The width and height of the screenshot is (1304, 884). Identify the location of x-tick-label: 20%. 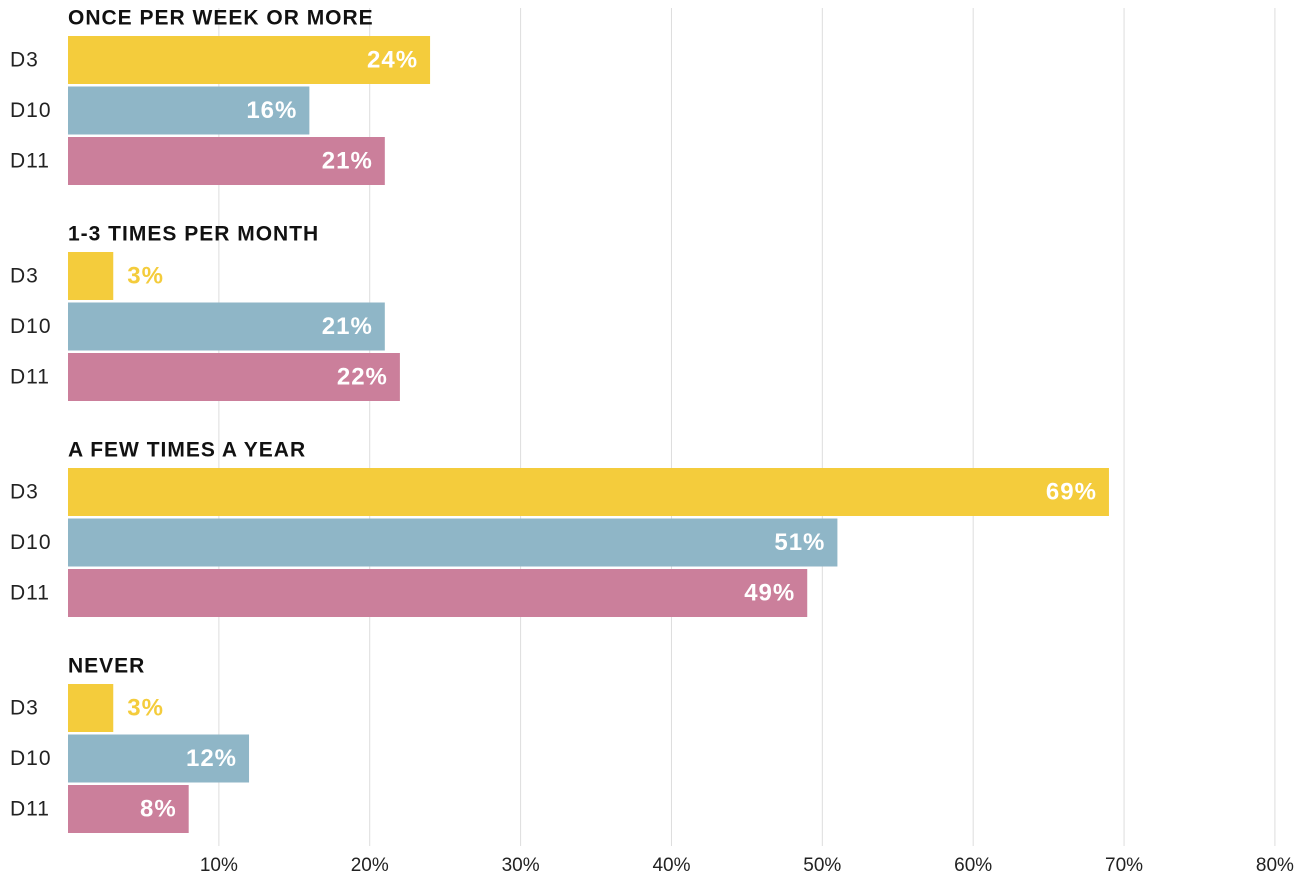
(370, 865).